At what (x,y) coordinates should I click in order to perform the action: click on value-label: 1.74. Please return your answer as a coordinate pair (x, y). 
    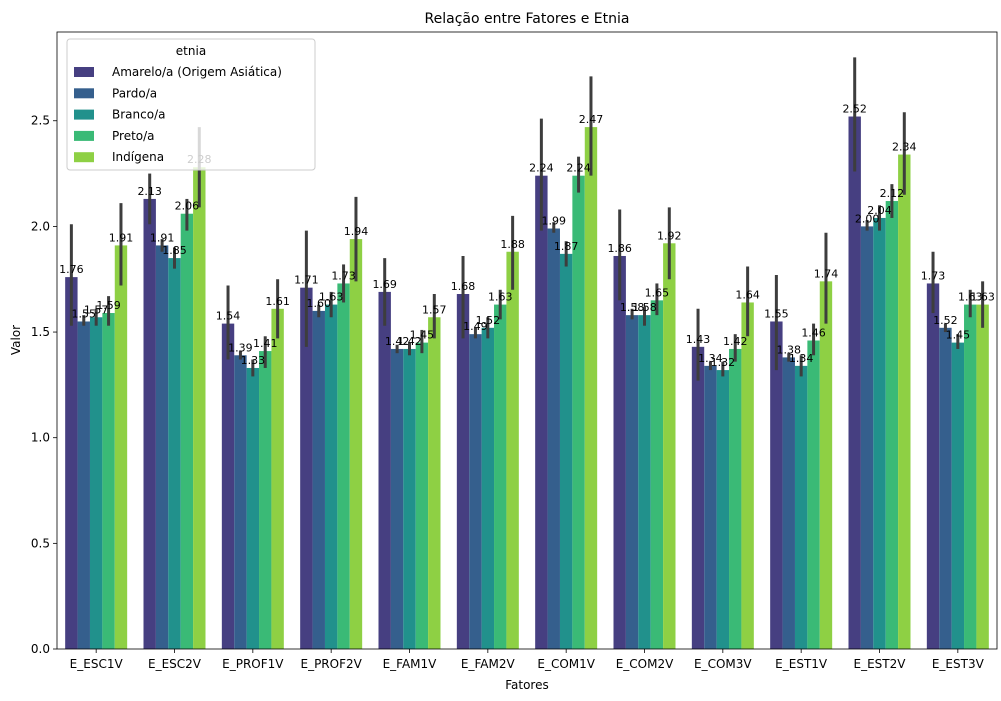
    Looking at the image, I should click on (826, 273).